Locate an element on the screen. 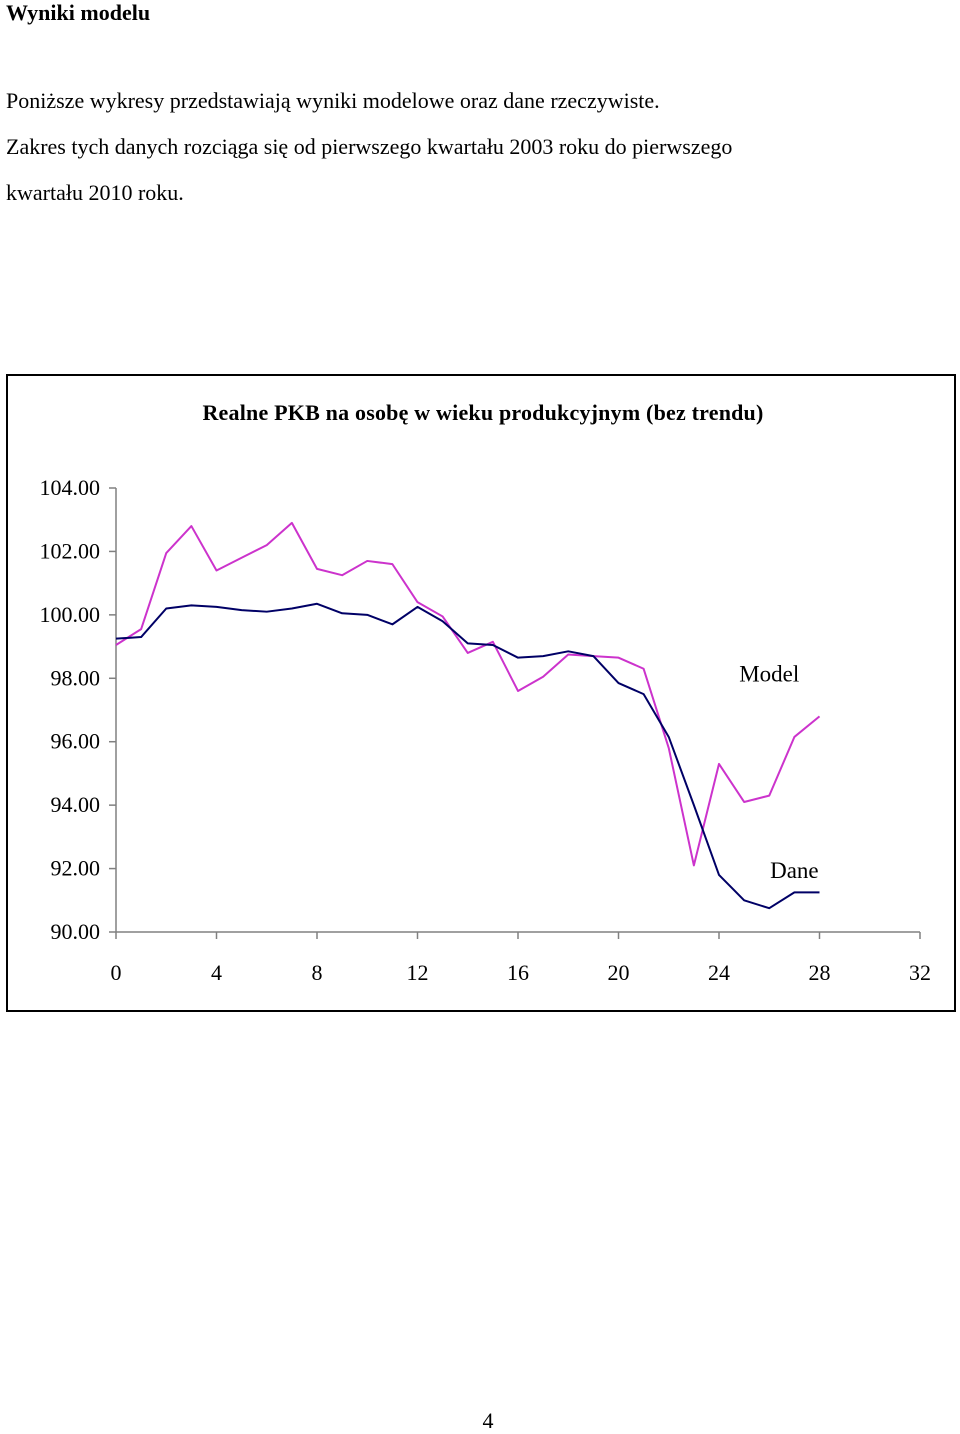 Image resolution: width=960 pixels, height=1434 pixels. y-tick-label: 98.00 is located at coordinates (76, 677).